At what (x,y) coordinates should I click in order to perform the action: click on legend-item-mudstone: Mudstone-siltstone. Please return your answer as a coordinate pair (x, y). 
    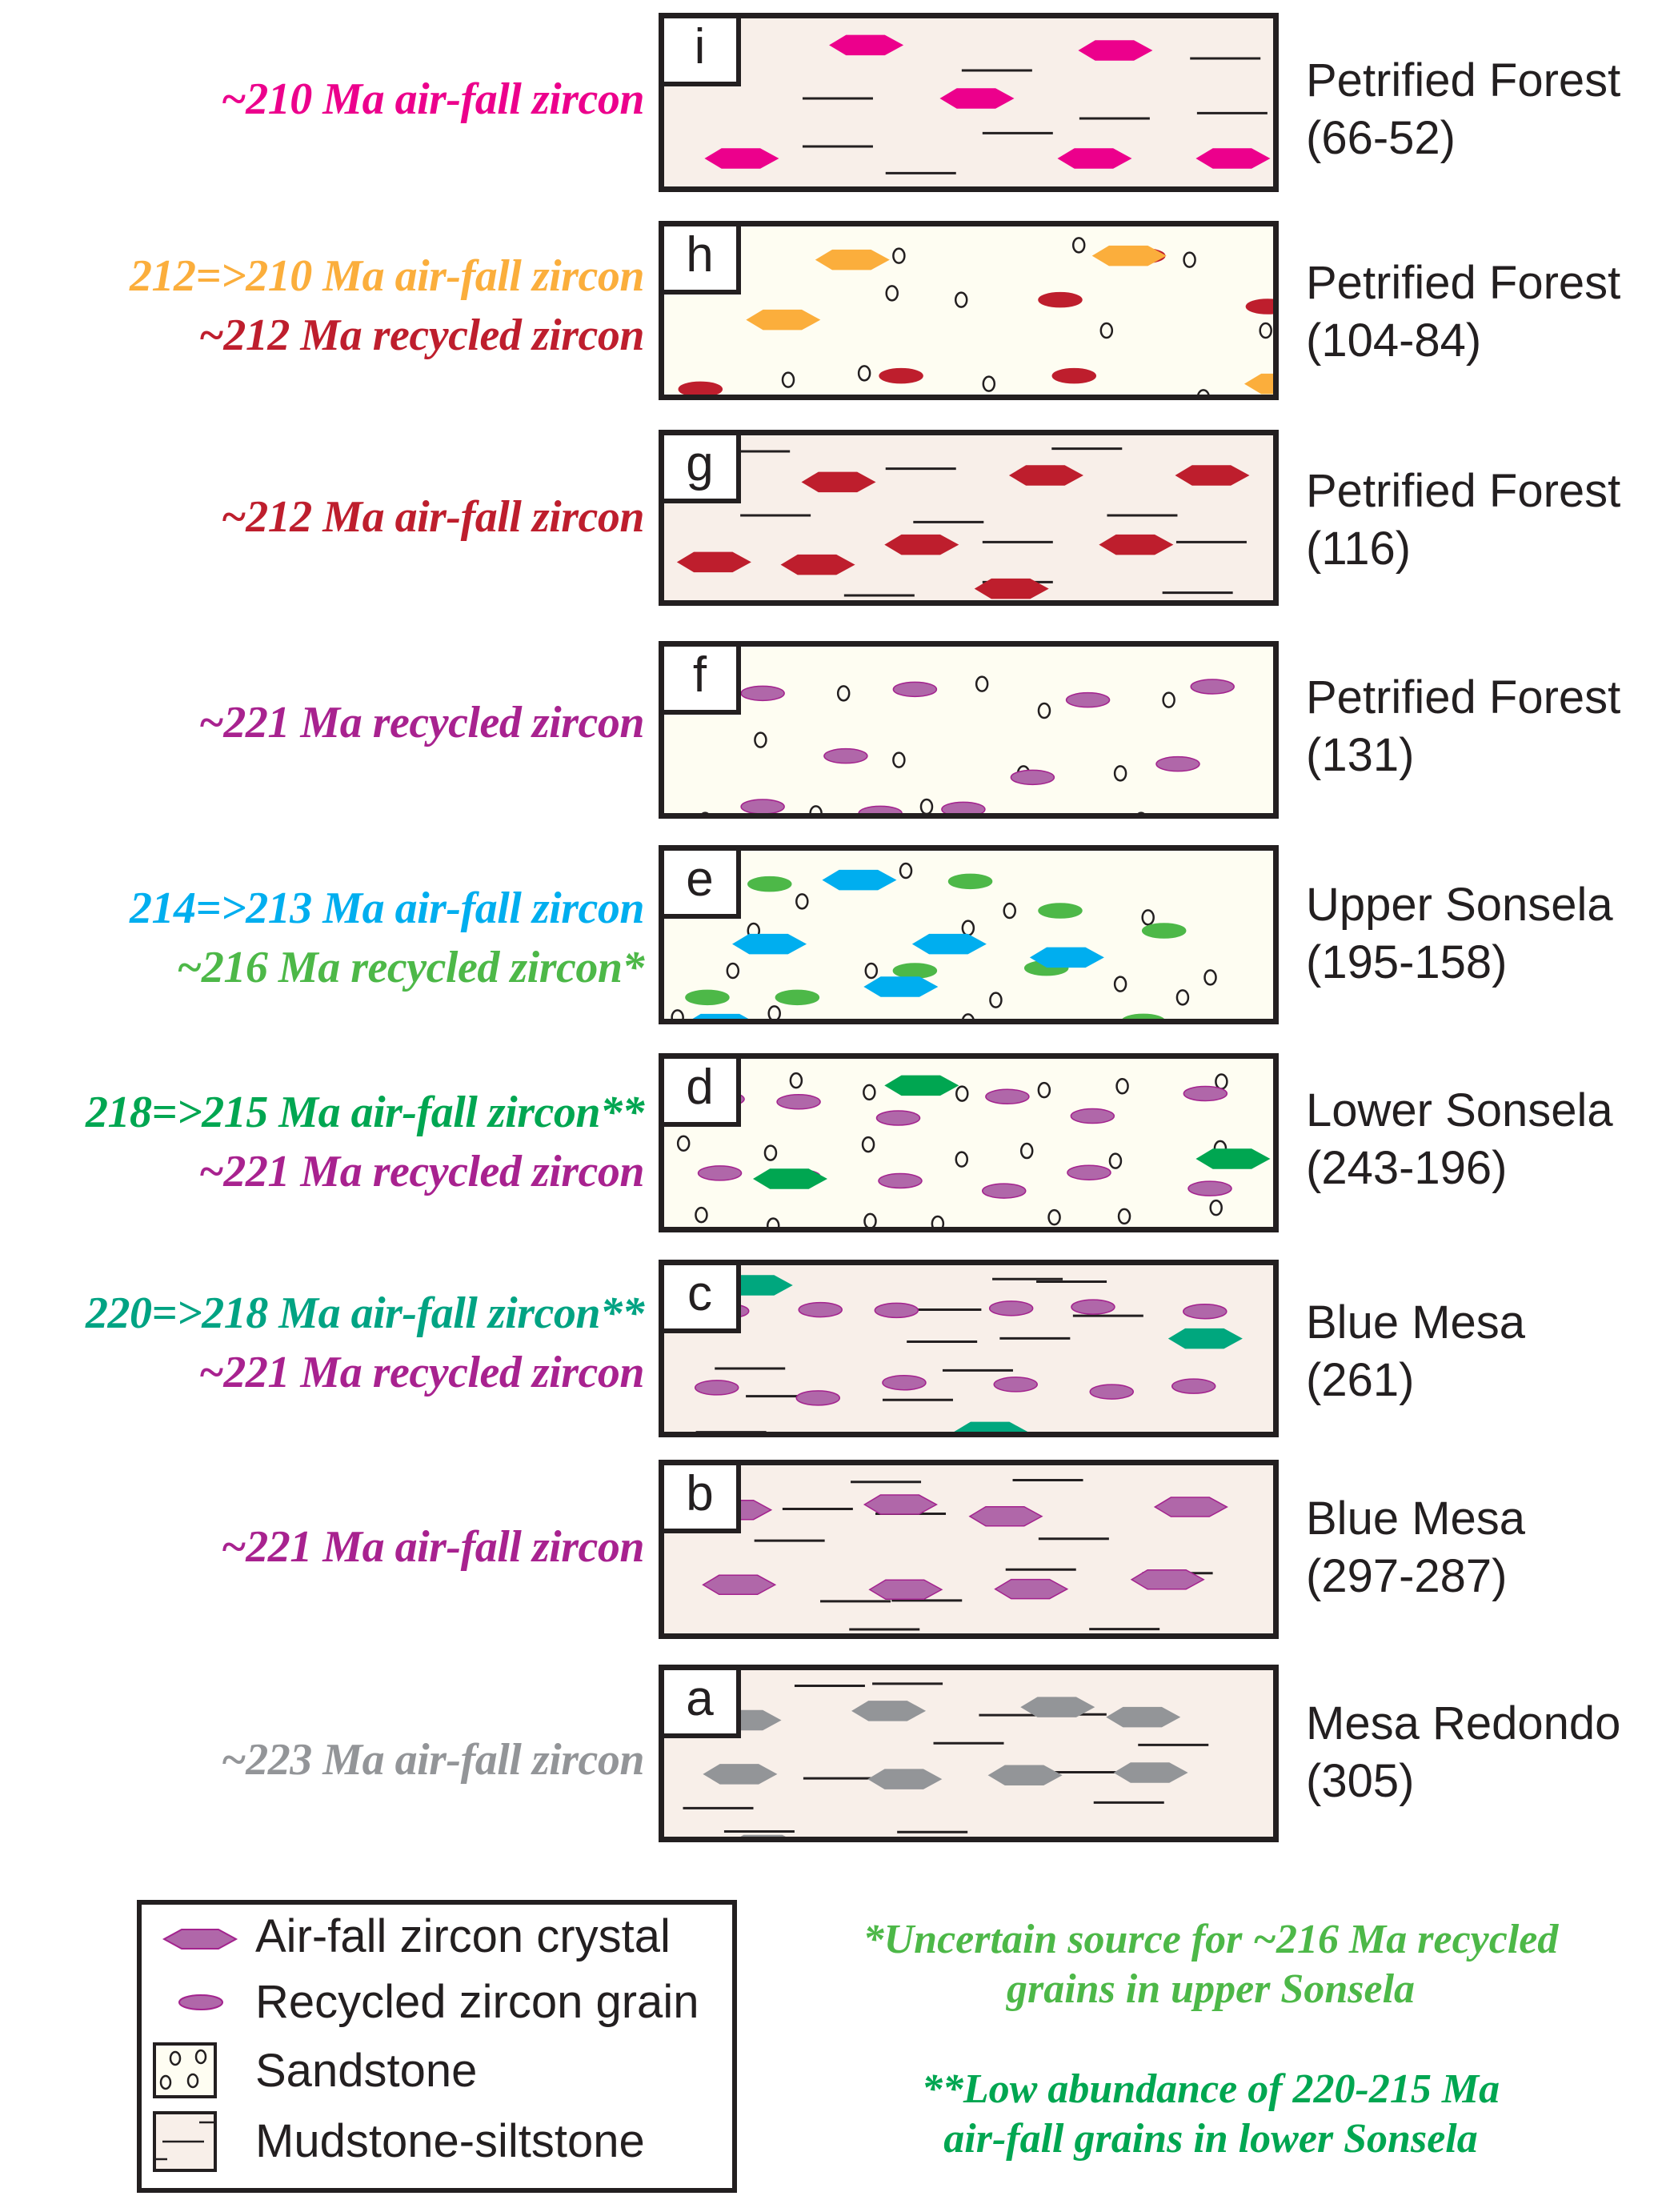
    Looking at the image, I should click on (437, 2143).